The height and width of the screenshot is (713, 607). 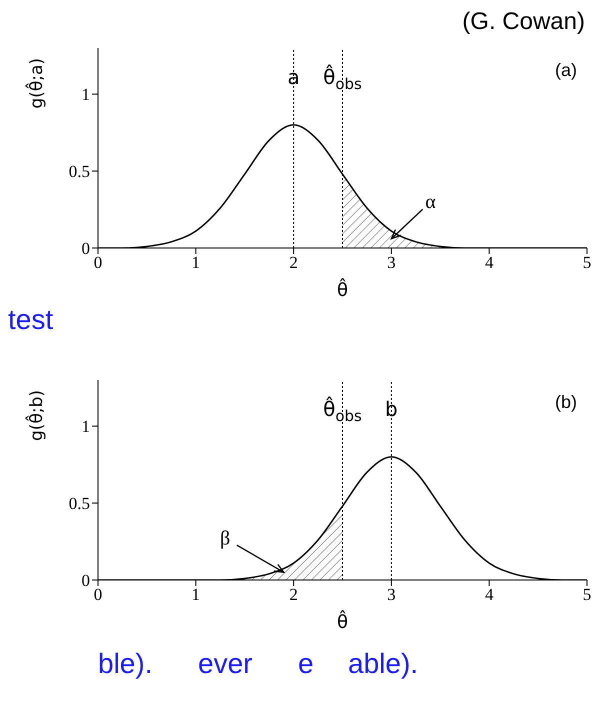 What do you see at coordinates (566, 402) in the screenshot?
I see `annotation: (b)` at bounding box center [566, 402].